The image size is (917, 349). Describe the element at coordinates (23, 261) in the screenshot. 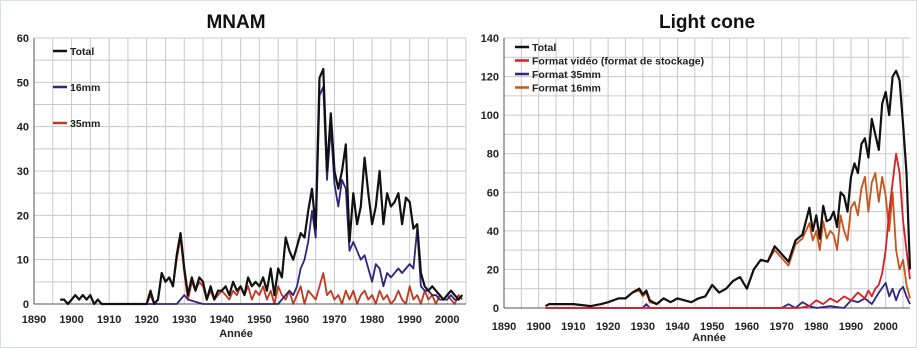

I see `y-tick-label: 10` at that location.